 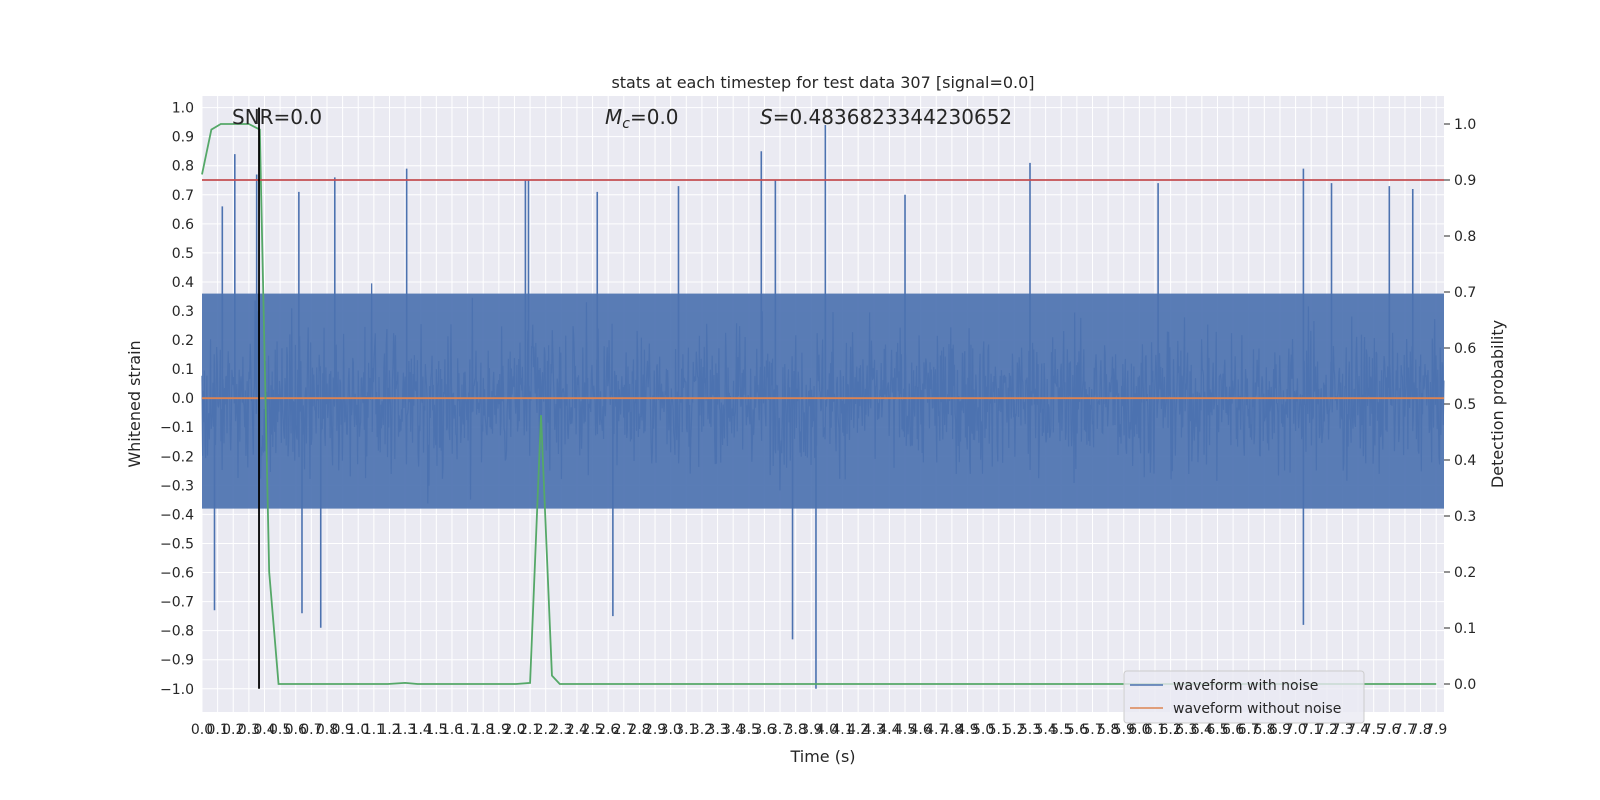 I want to click on x-tick-label: 1.8, so click(x=483, y=730).